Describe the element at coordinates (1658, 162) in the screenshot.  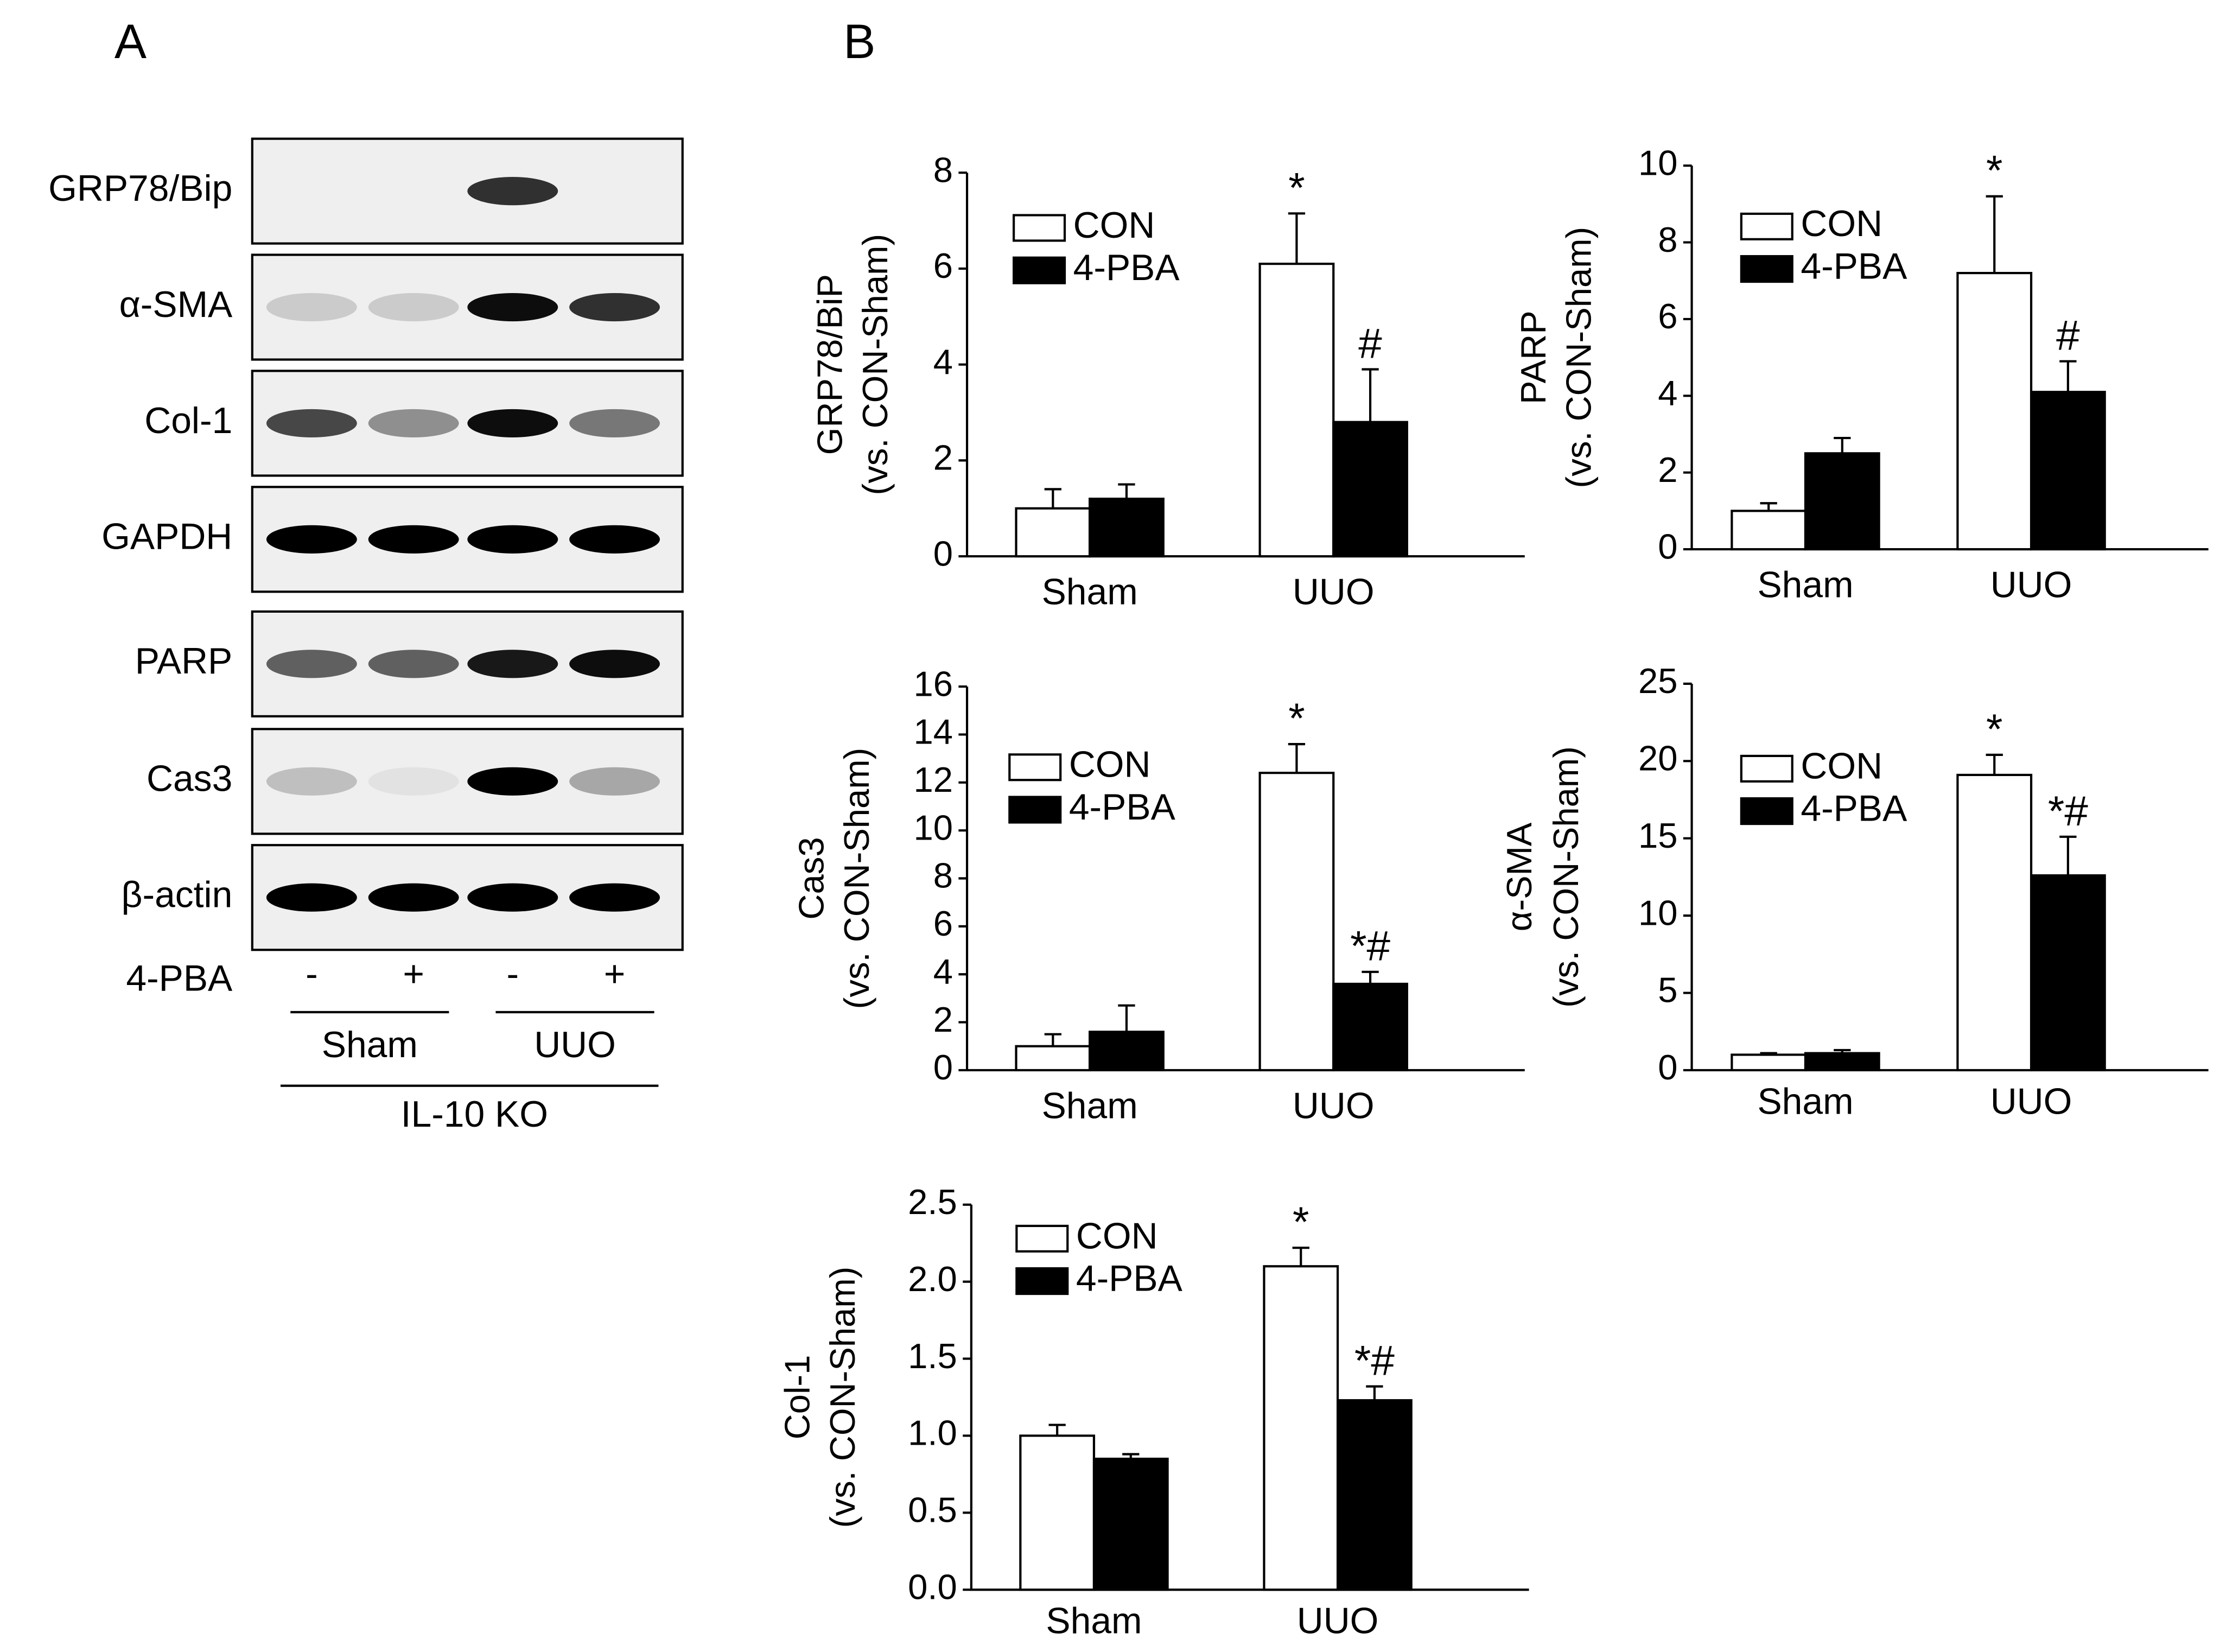
I see `y-tick-label: 10` at that location.